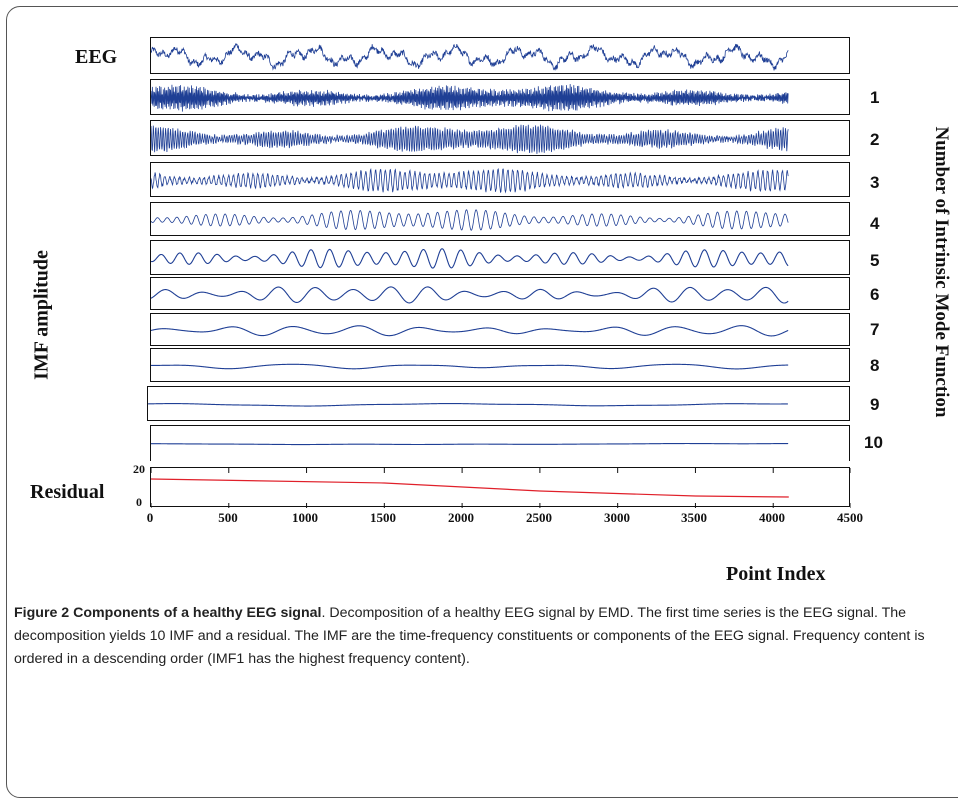 The image size is (958, 798). I want to click on imf-number-2: 2, so click(875, 139).